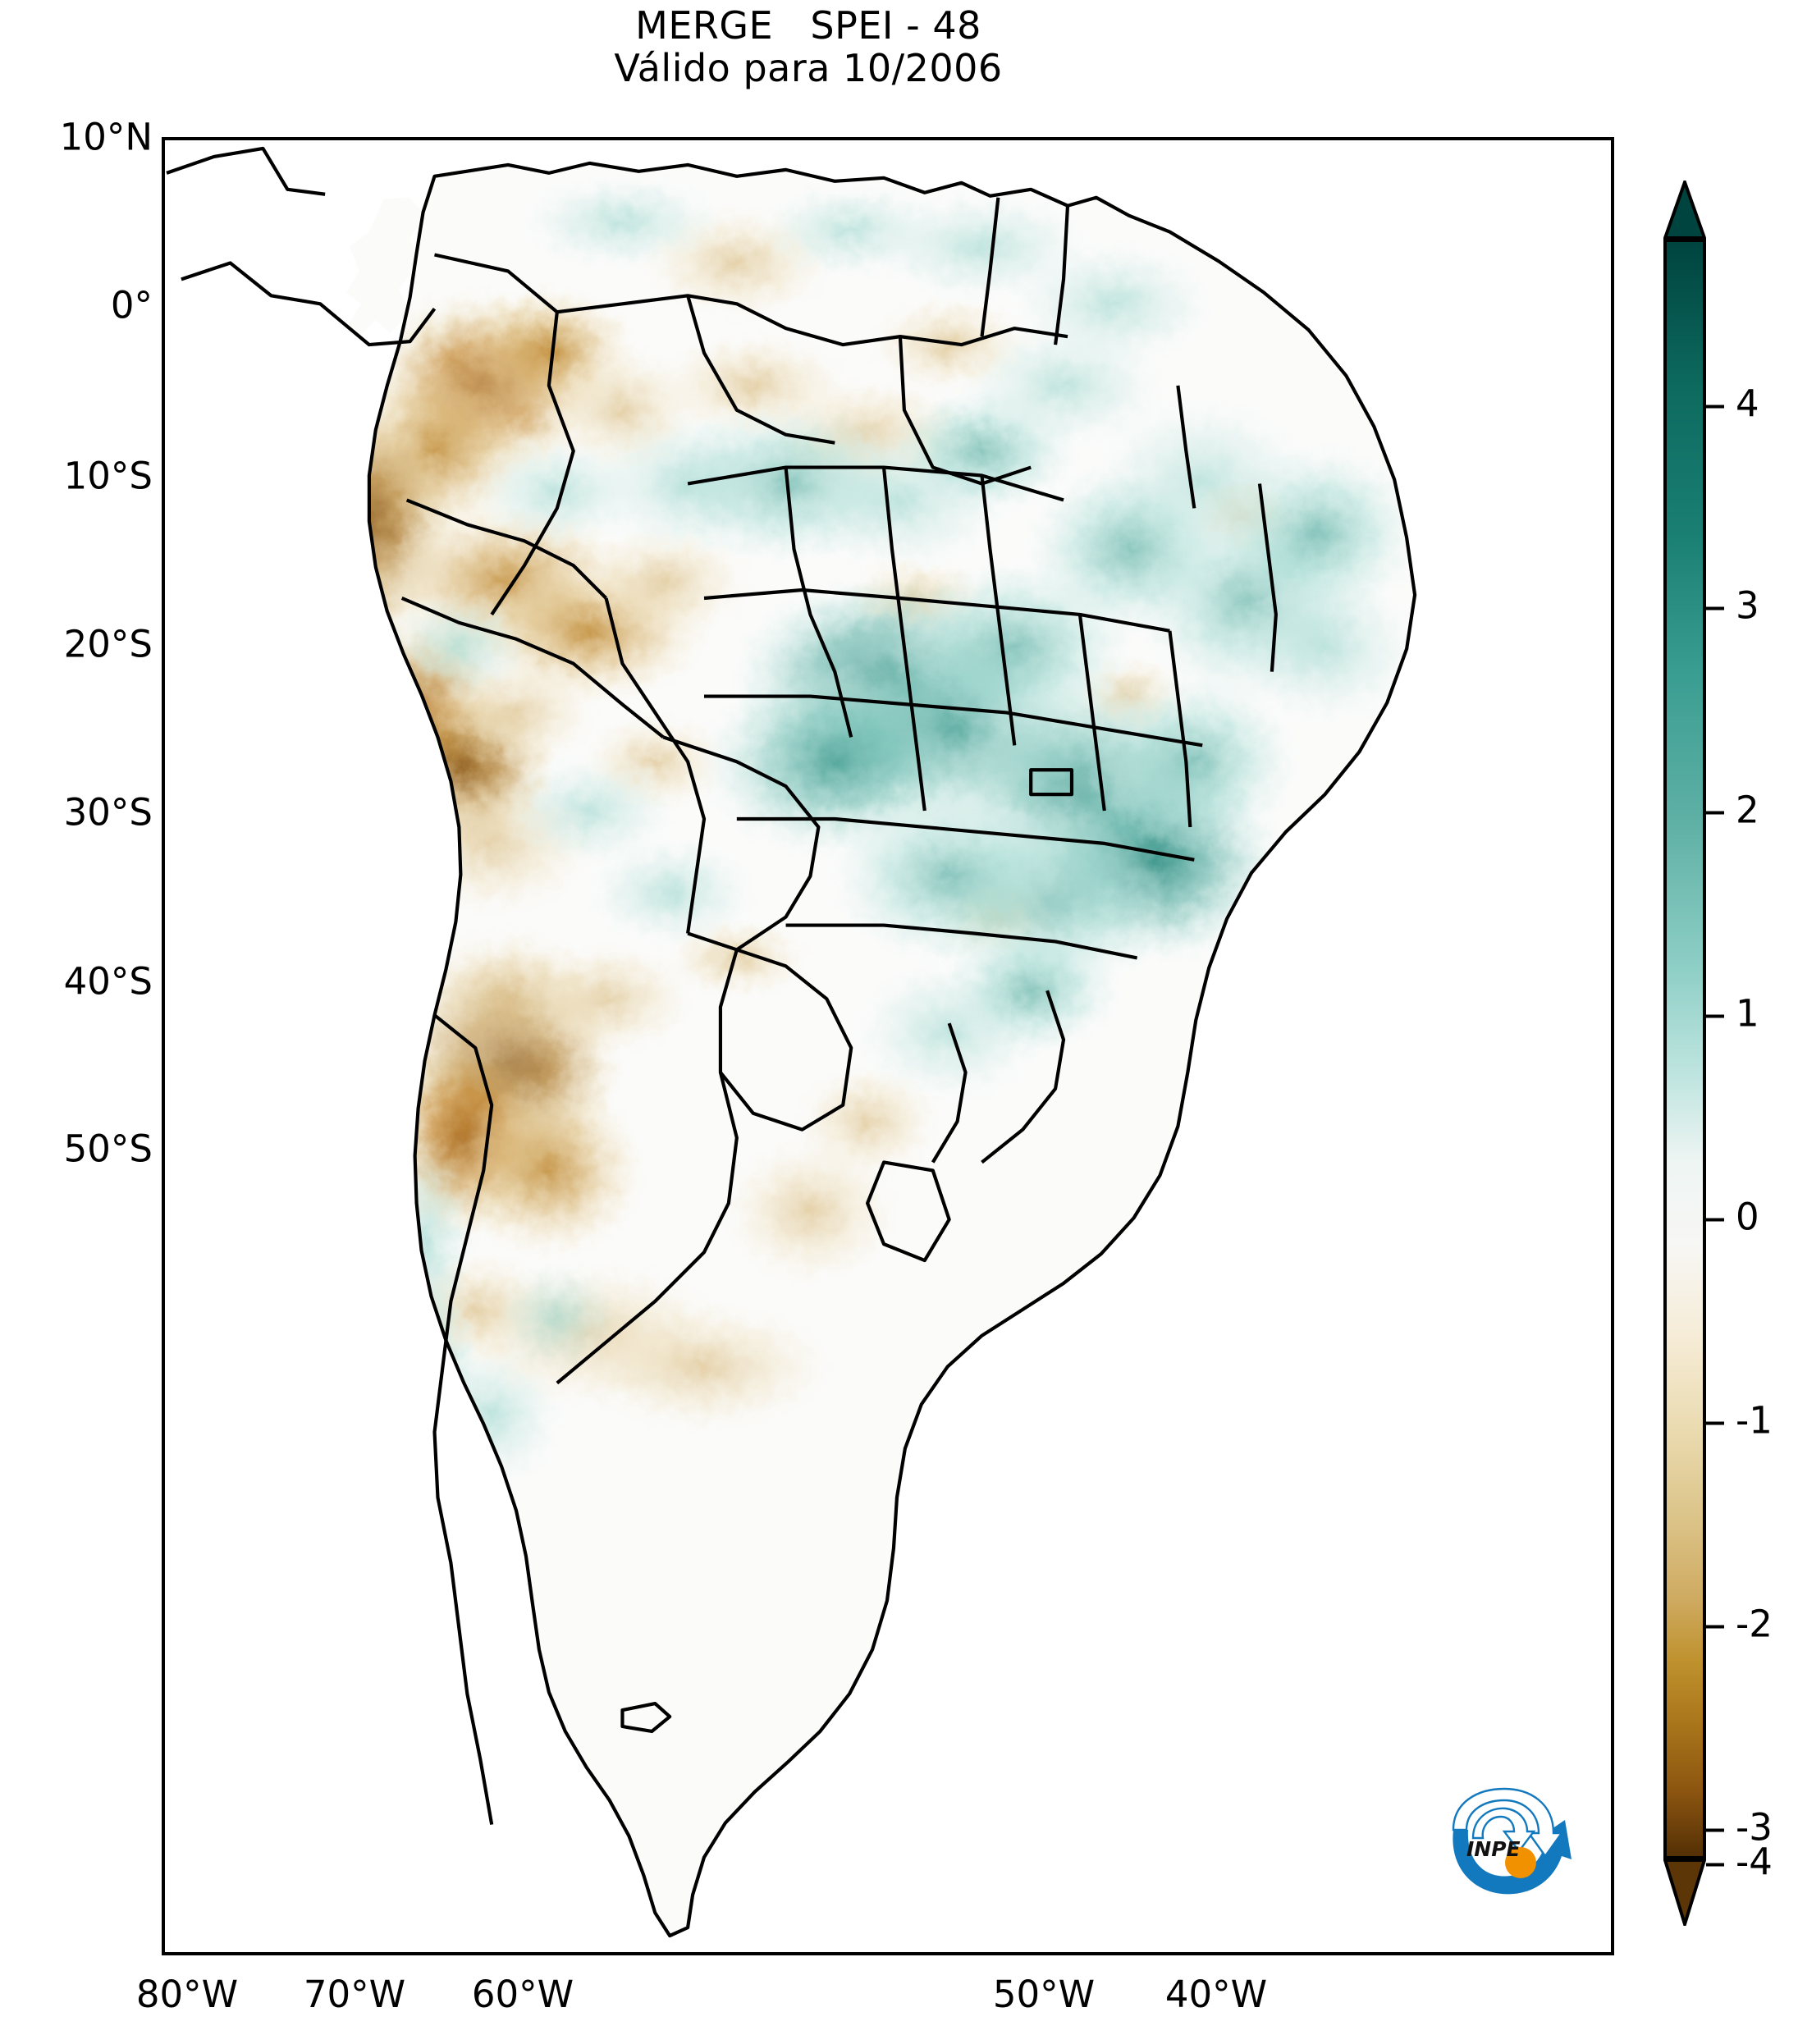 Image resolution: width=1798 pixels, height=2044 pixels. I want to click on colorbar-tick-2: 2, so click(1732, 810).